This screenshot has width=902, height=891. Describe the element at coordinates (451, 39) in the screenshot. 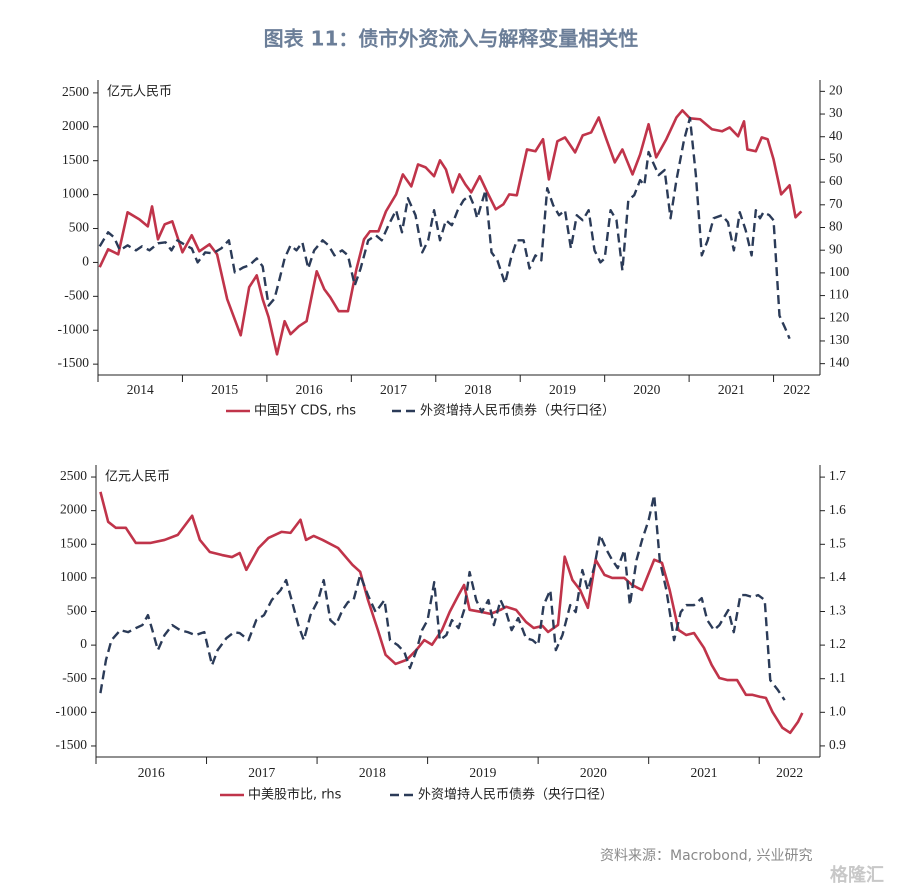

I see `page-title: 图表 11：债市外资流入与解释变量相关性` at that location.